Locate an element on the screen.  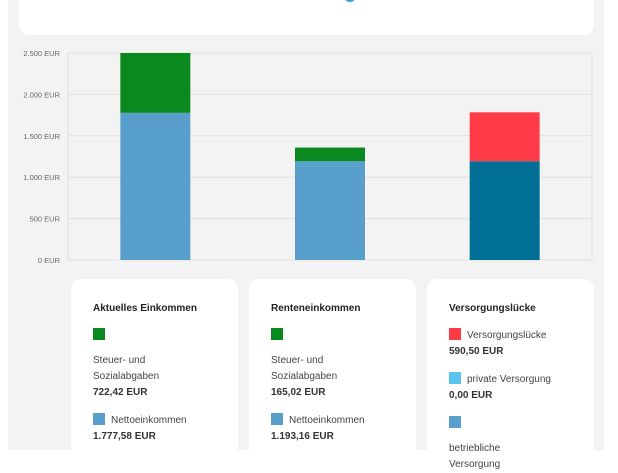
loading-indicator-icon is located at coordinates (350, 1).